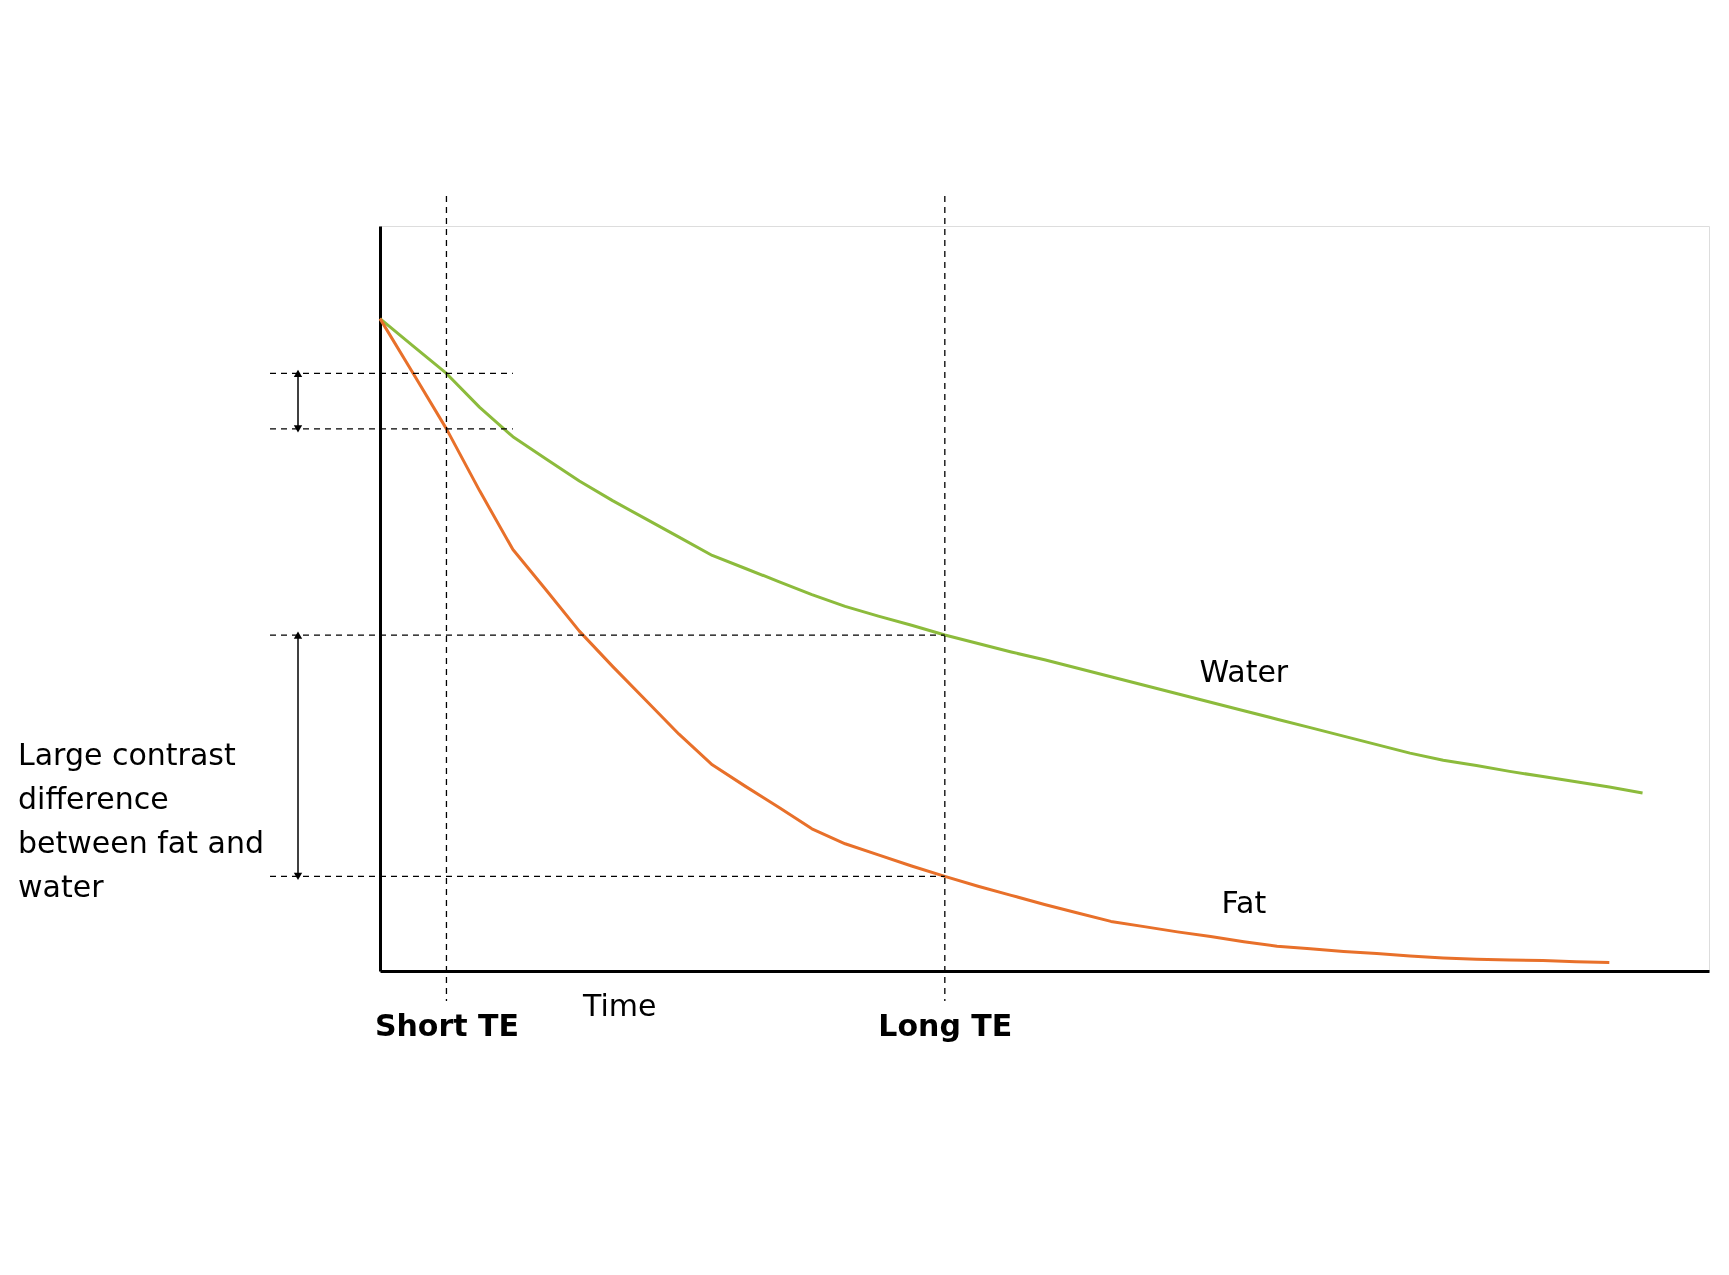 Image resolution: width=1729 pixels, height=1275 pixels. I want to click on x-tick-label: Long TE, so click(945, 1025).